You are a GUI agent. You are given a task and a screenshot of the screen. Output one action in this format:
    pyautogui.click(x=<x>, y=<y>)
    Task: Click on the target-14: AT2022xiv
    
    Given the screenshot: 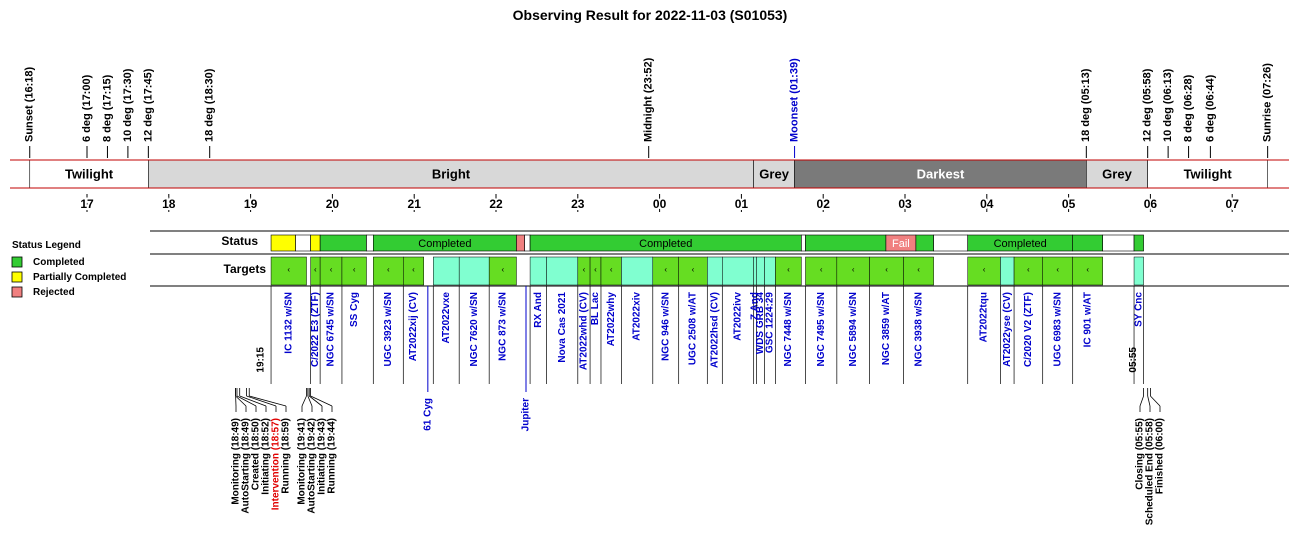 What is the action you would take?
    pyautogui.click(x=637, y=320)
    